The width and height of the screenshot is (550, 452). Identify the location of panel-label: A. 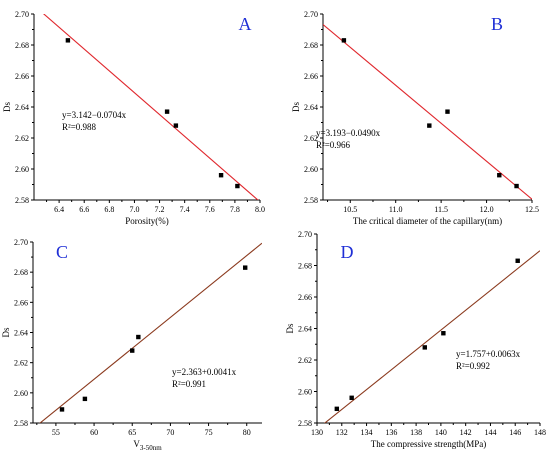
(245, 24).